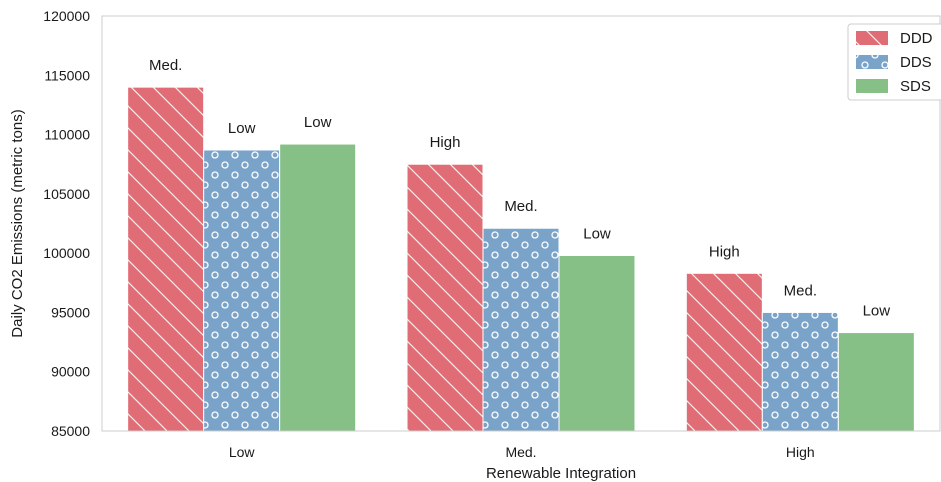  I want to click on y-tick-label: 95000, so click(70, 312).